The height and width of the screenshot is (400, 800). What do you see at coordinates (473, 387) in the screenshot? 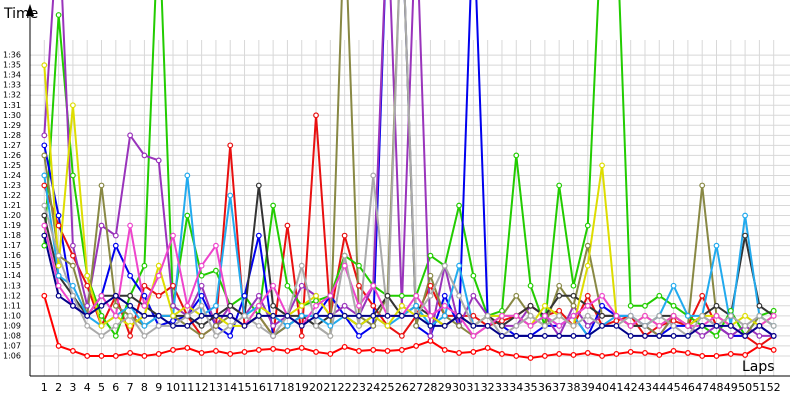
I see `x-tick-label: 31` at bounding box center [473, 387].